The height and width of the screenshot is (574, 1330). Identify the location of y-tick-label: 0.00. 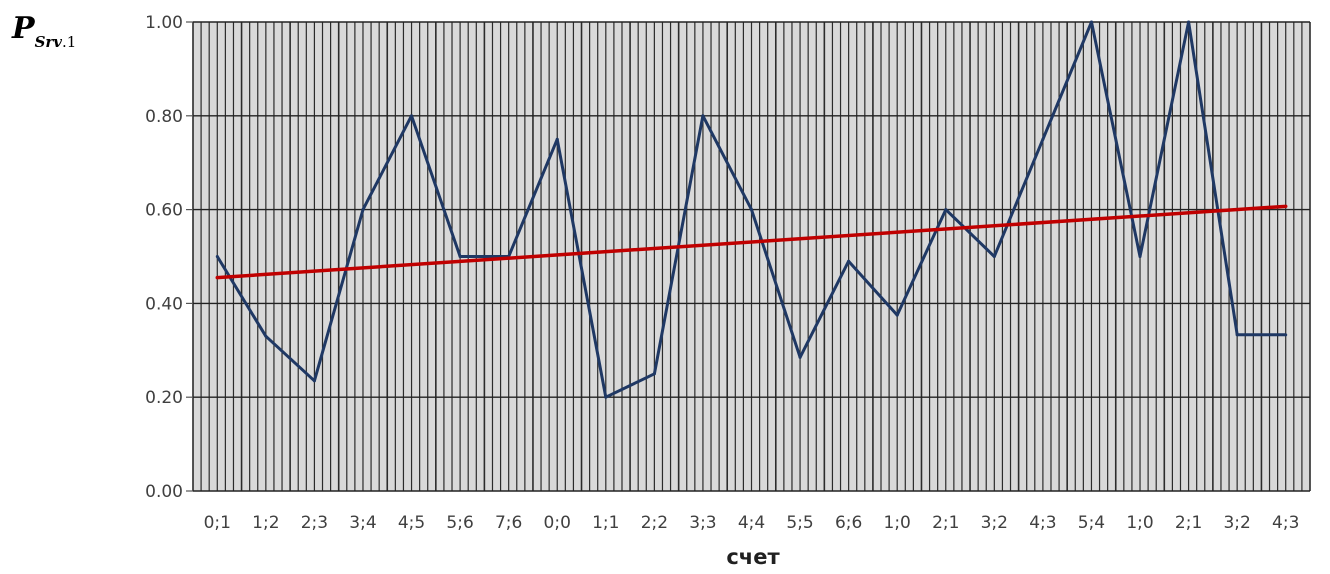
(164, 492).